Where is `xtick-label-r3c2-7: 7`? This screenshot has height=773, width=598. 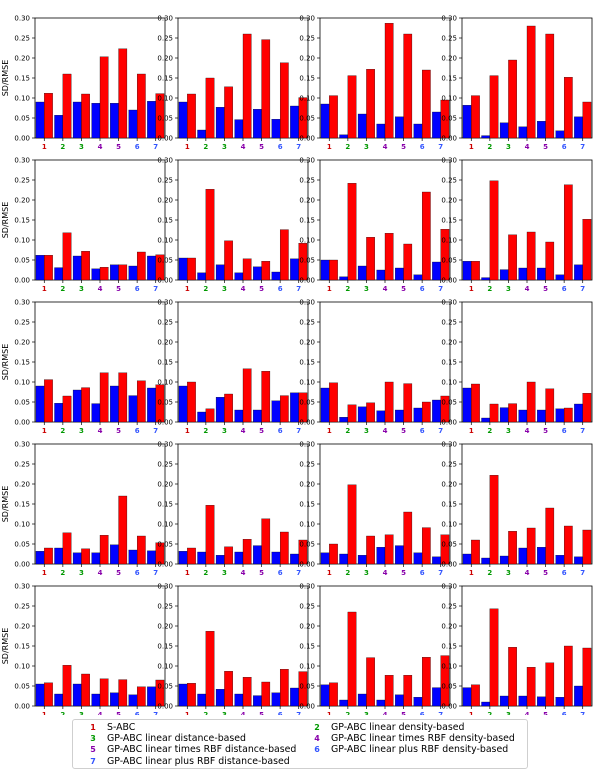
xtick-label-r3c2-7: 7 is located at coordinates (298, 431).